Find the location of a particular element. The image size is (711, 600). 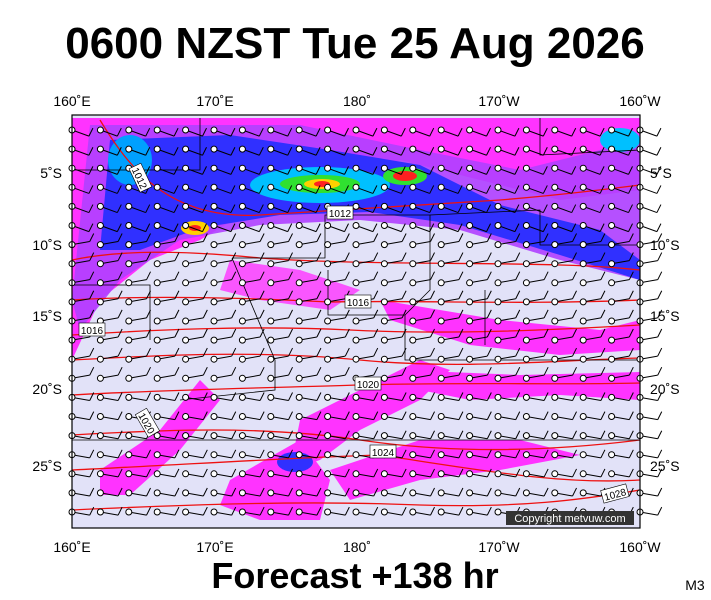

lon-label-top: 170˚W is located at coordinates (499, 101).